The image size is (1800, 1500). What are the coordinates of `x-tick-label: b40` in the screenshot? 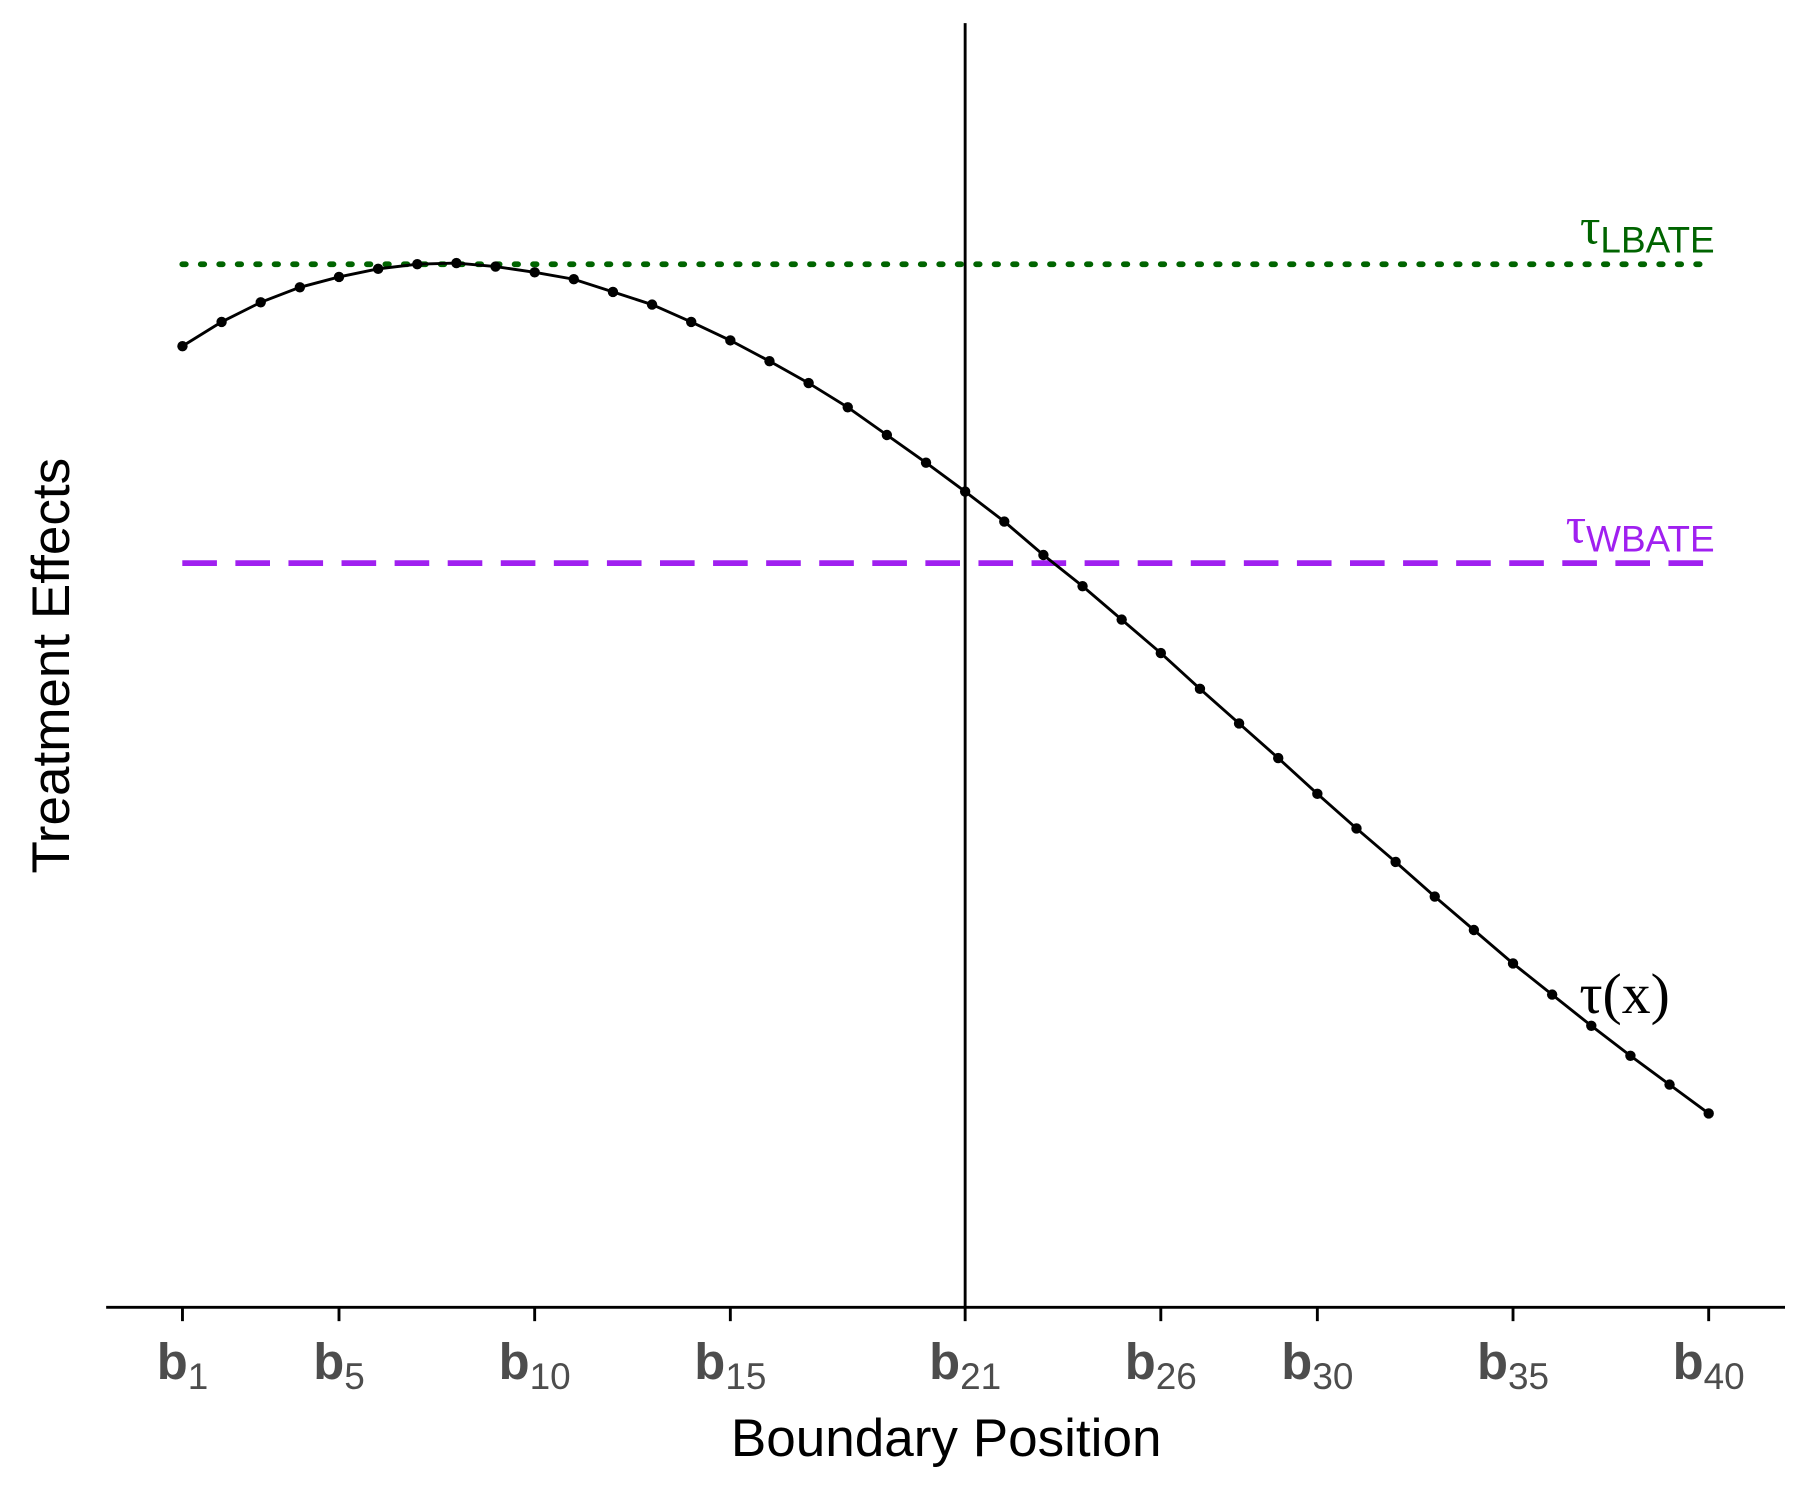 It's located at (1709, 1365).